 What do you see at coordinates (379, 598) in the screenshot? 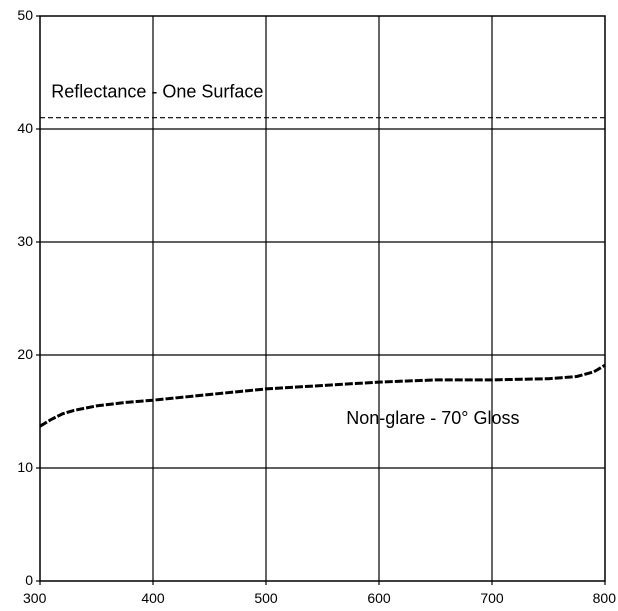
I see `x-tick-label-600: 600` at bounding box center [379, 598].